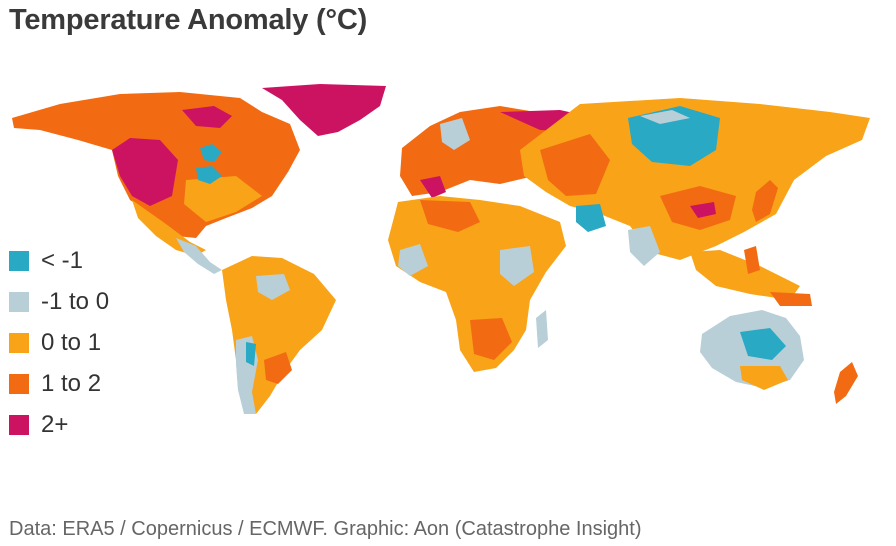 This screenshot has height=546, width=896. I want to click on north-africa-warm, so click(450, 216).